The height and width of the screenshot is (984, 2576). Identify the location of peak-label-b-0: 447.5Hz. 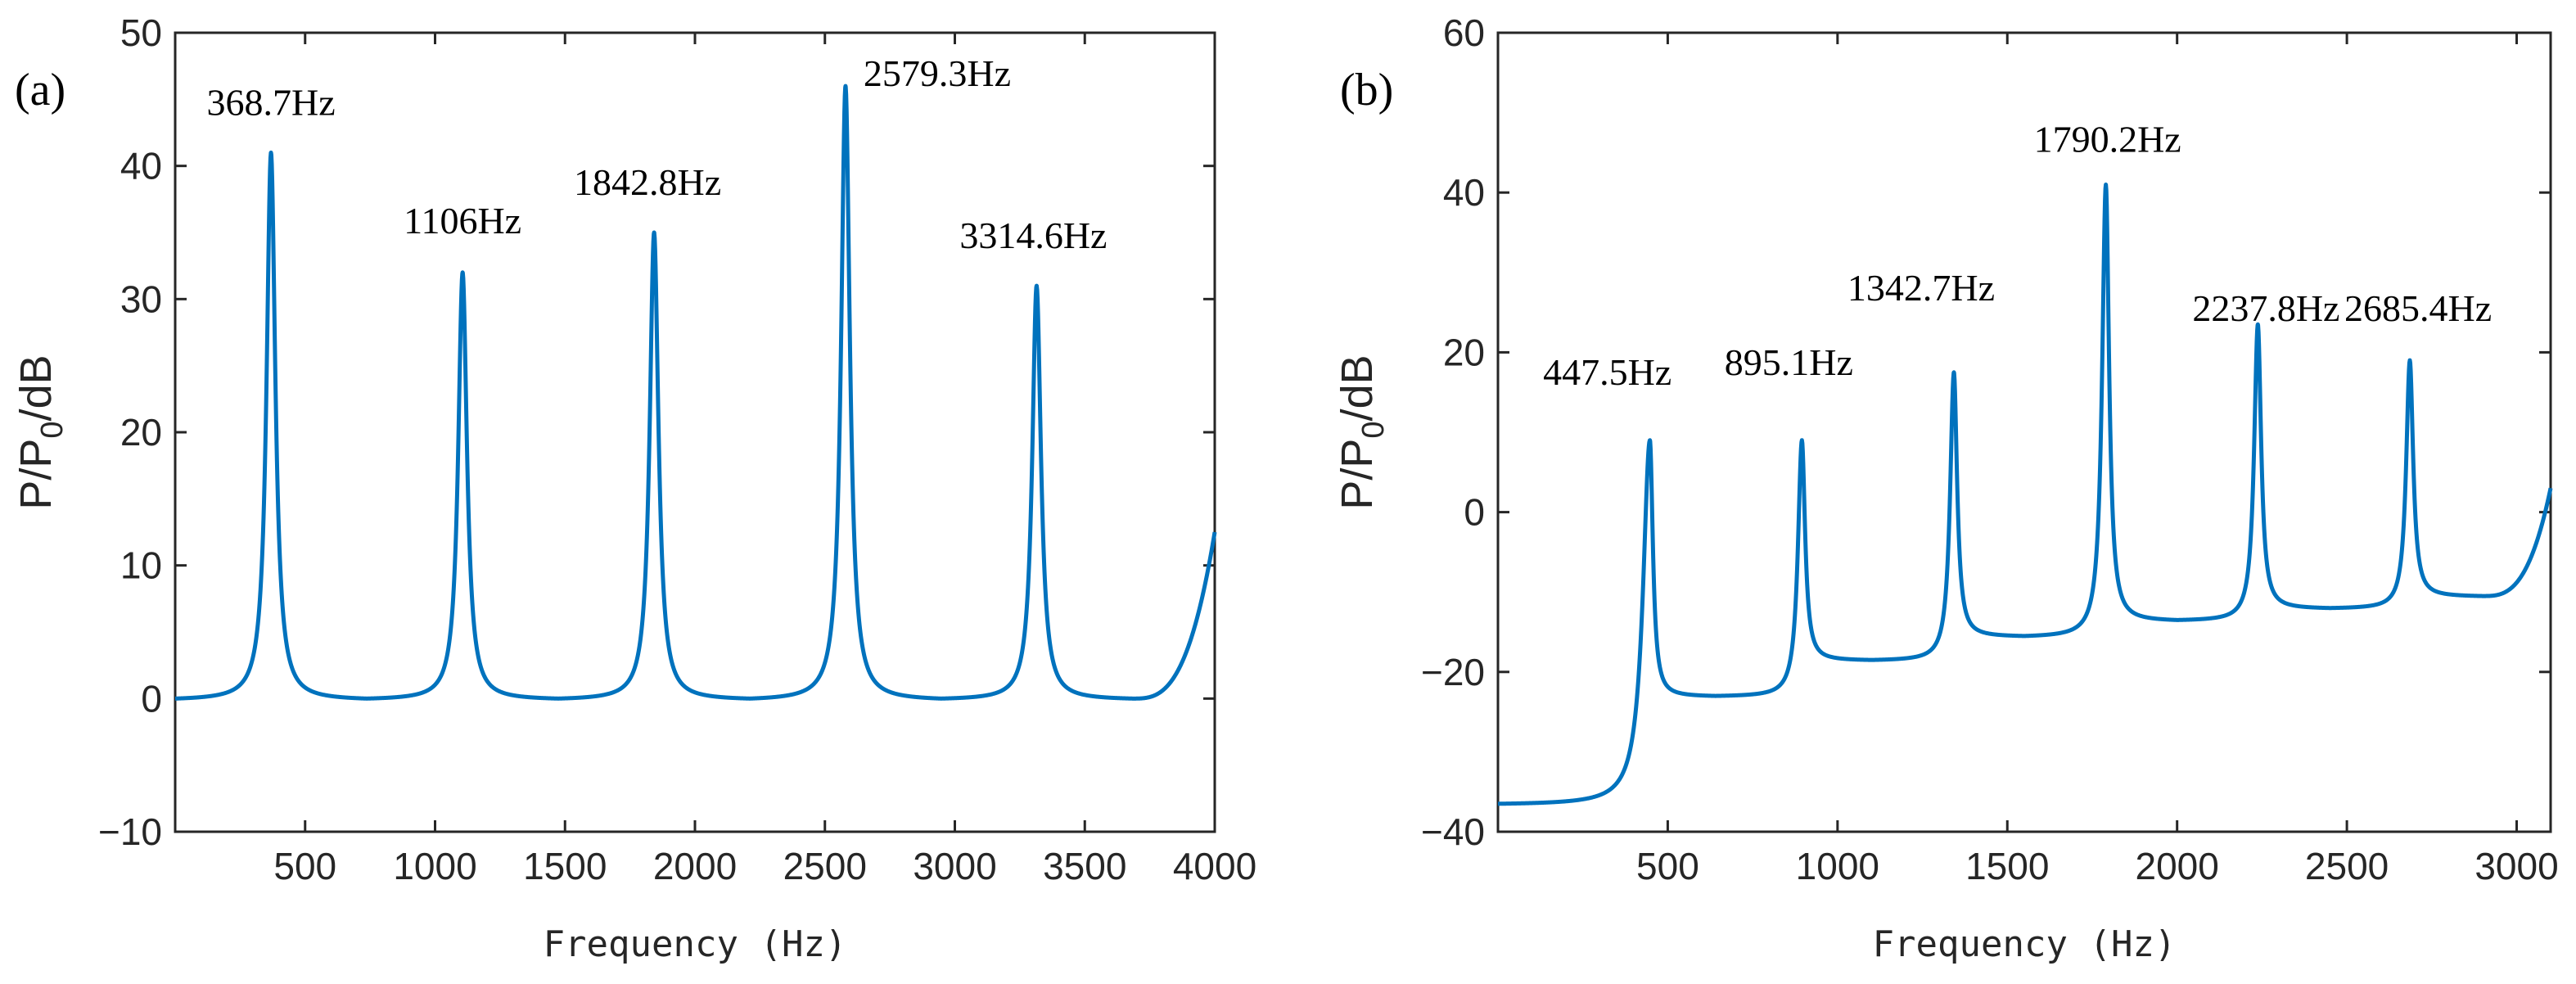
(1607, 372).